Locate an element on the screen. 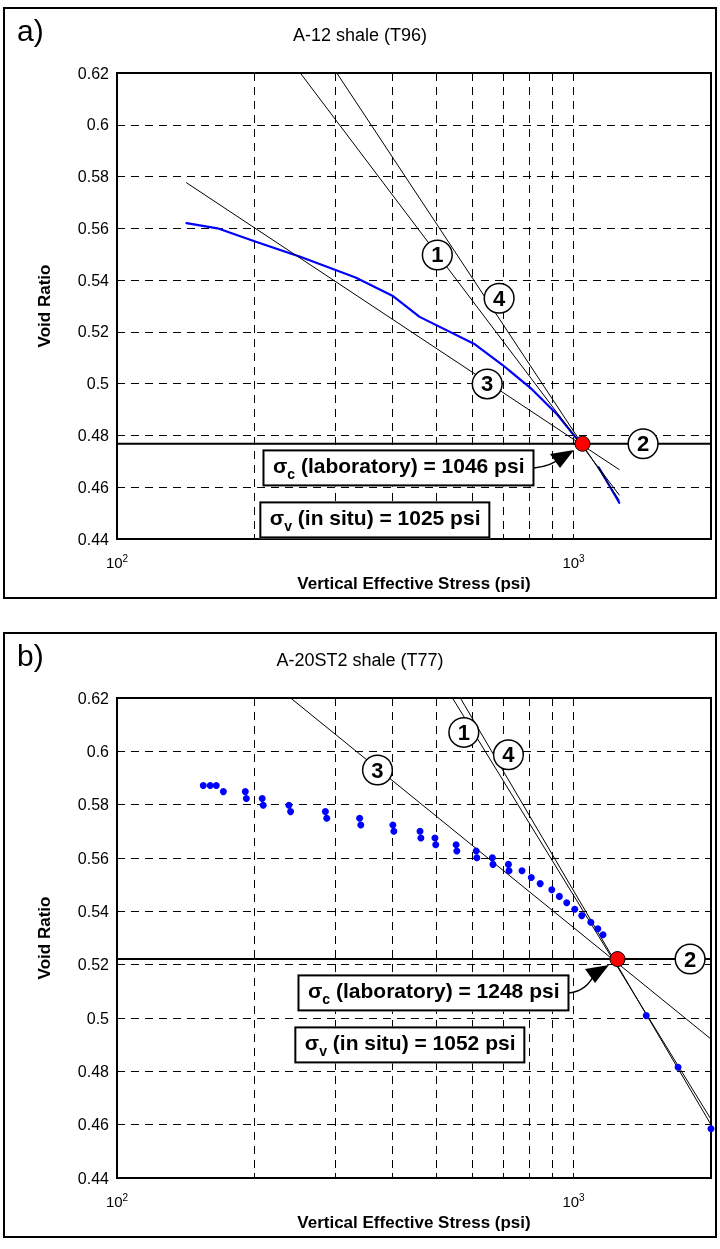  annotation: σ$_{v}$ (in situ) = 1052 psi is located at coordinates (410, 1045).